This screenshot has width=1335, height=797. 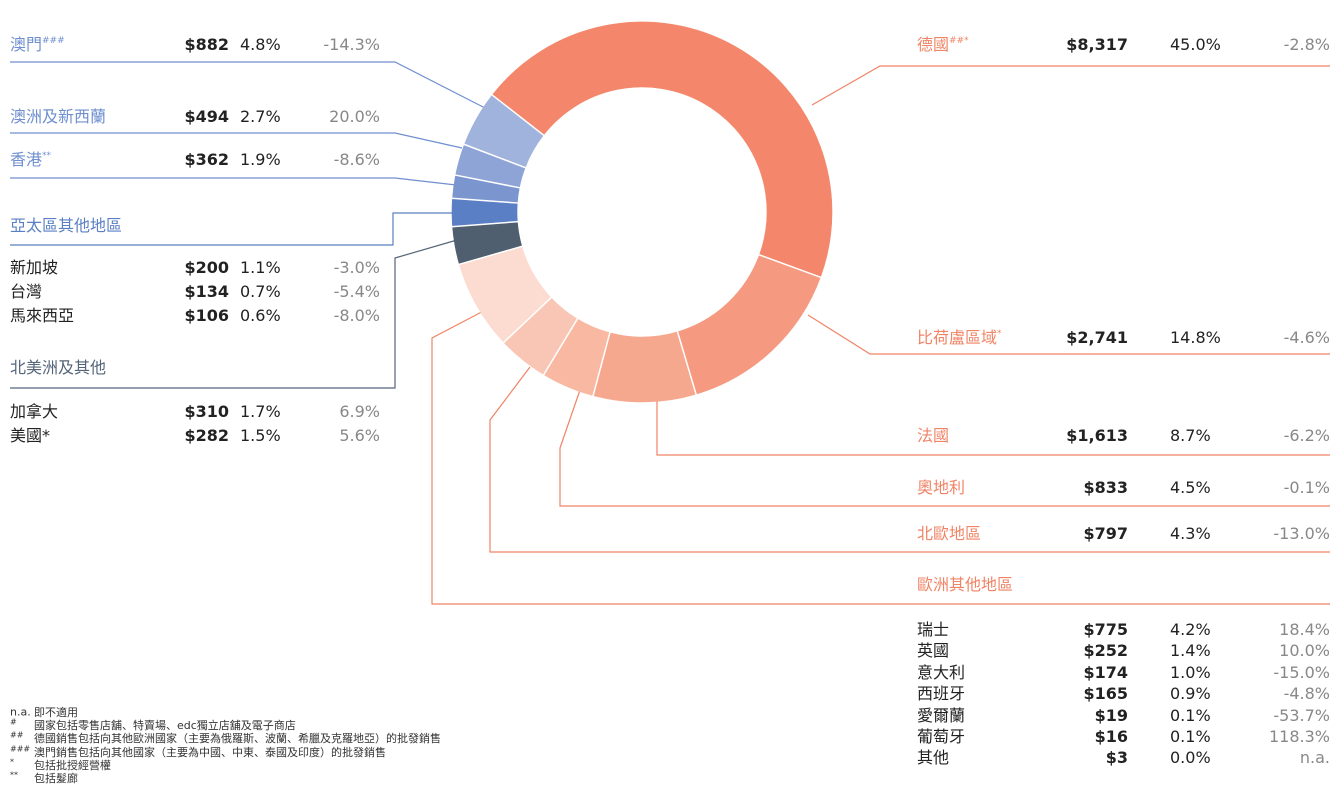 I want to click on share: 45.0%, so click(x=1195, y=44).